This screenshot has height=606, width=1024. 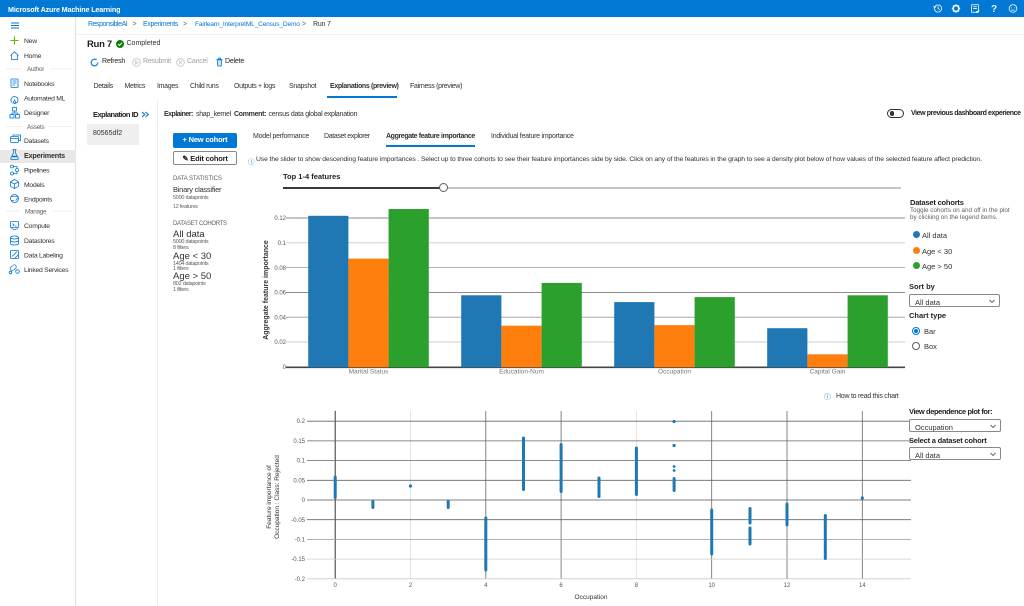 I want to click on svg-text: 10, so click(x=711, y=586).